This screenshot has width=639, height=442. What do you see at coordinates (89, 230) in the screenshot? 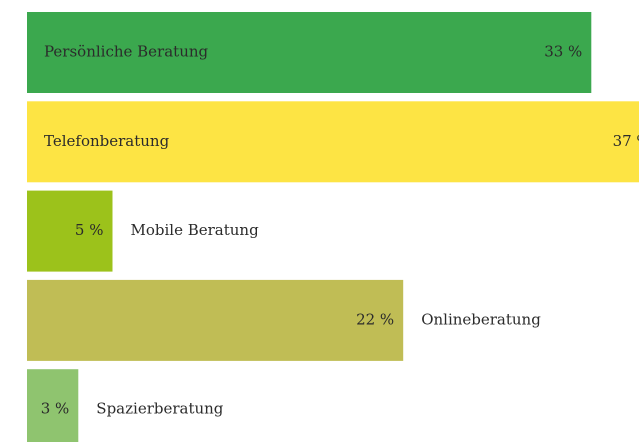
I see `value-label: 5 %` at bounding box center [89, 230].